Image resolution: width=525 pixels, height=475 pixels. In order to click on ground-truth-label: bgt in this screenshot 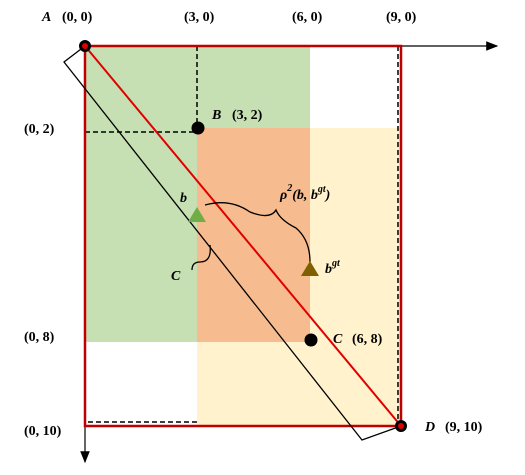, I will do `click(333, 267)`.